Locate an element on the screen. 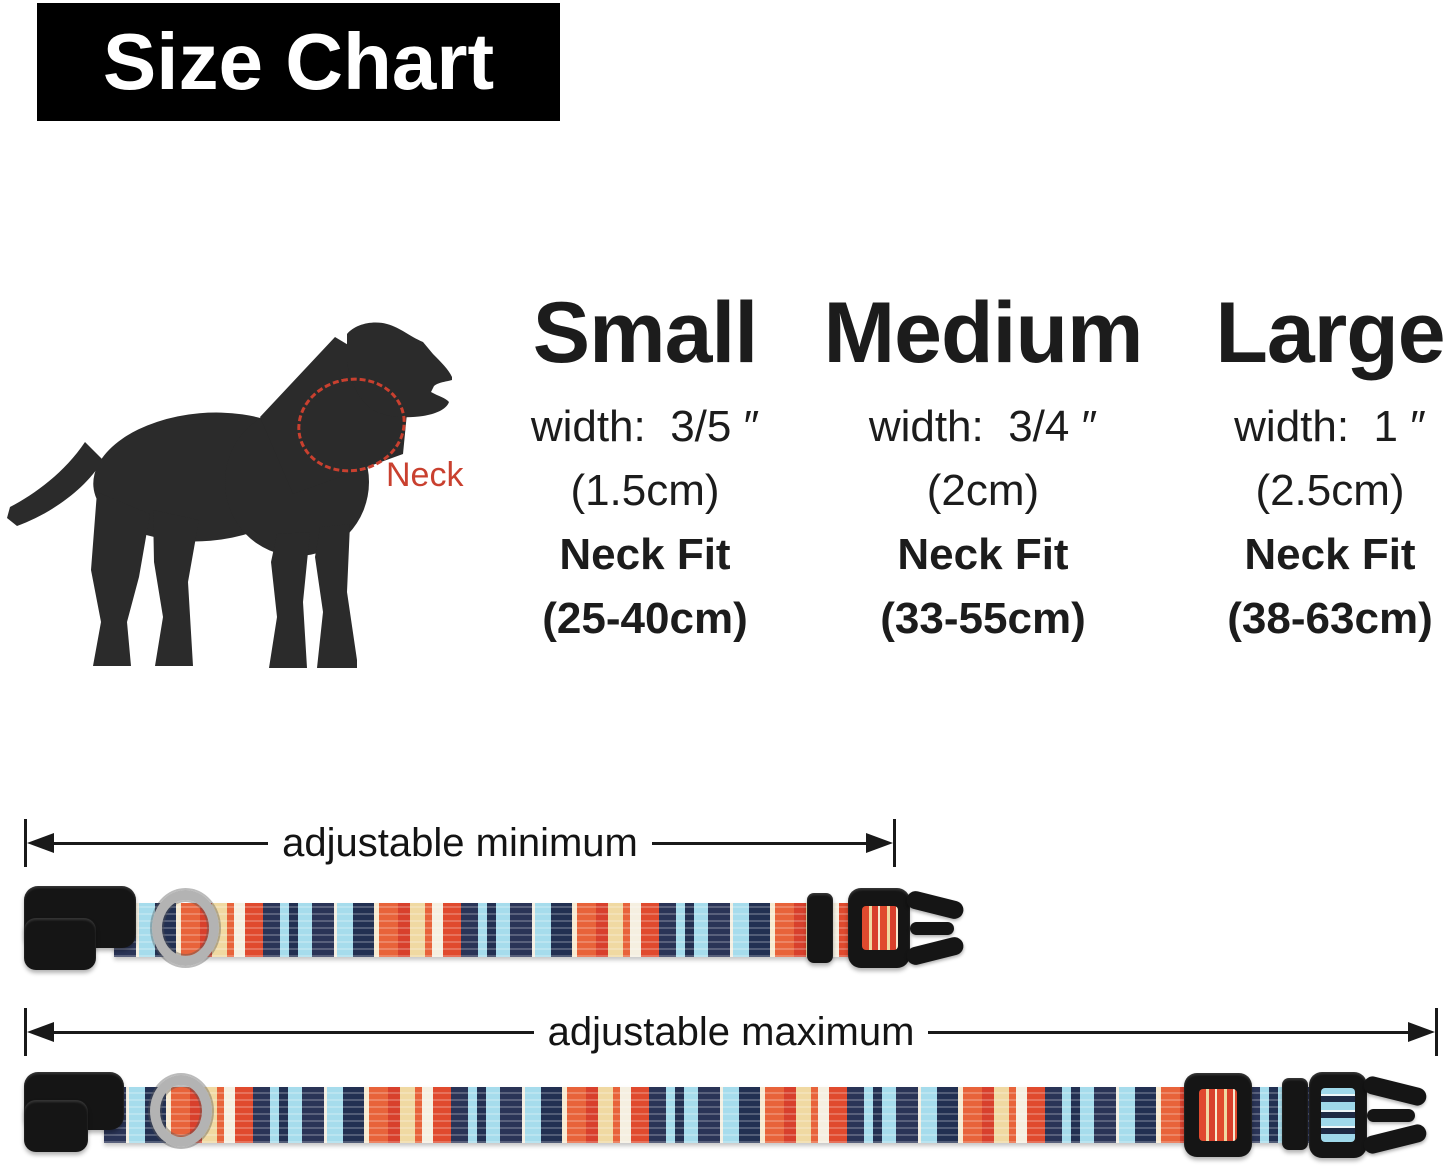  collar-photo-minimum is located at coordinates (495, 928).